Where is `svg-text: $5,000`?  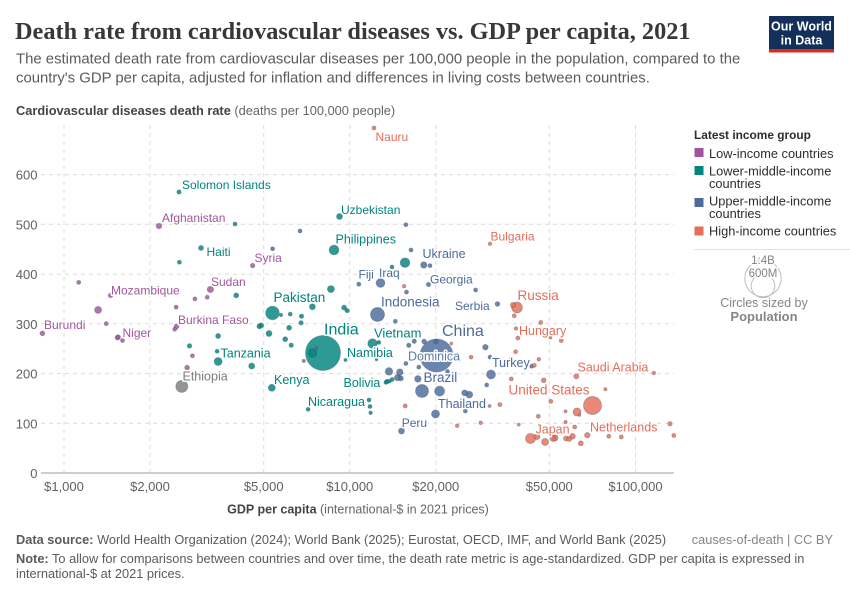 svg-text: $5,000 is located at coordinates (264, 486).